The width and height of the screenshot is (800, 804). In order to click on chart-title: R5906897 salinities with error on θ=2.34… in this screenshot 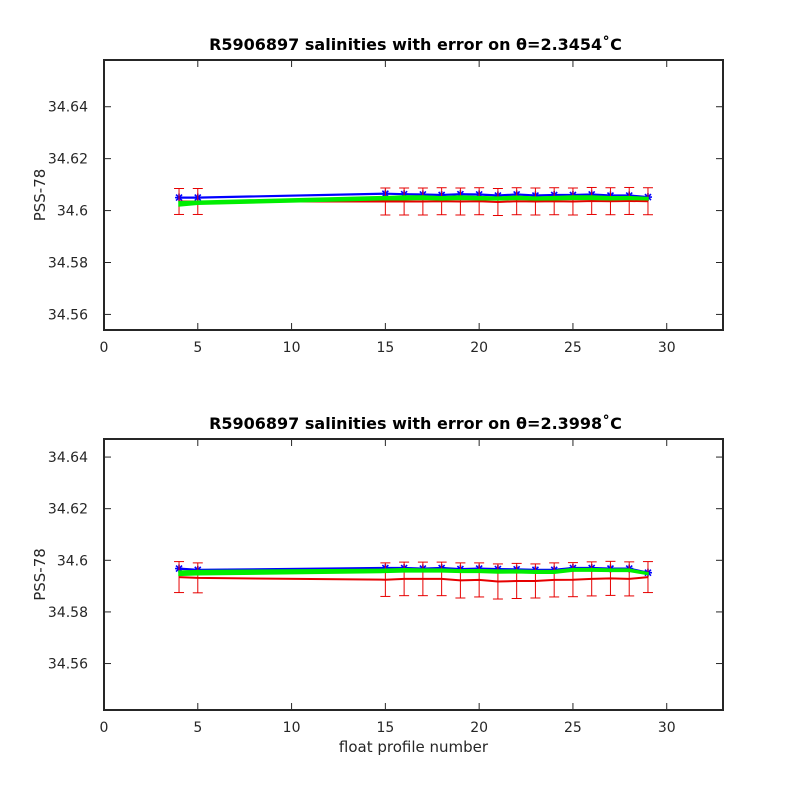, I will do `click(415, 44)`.